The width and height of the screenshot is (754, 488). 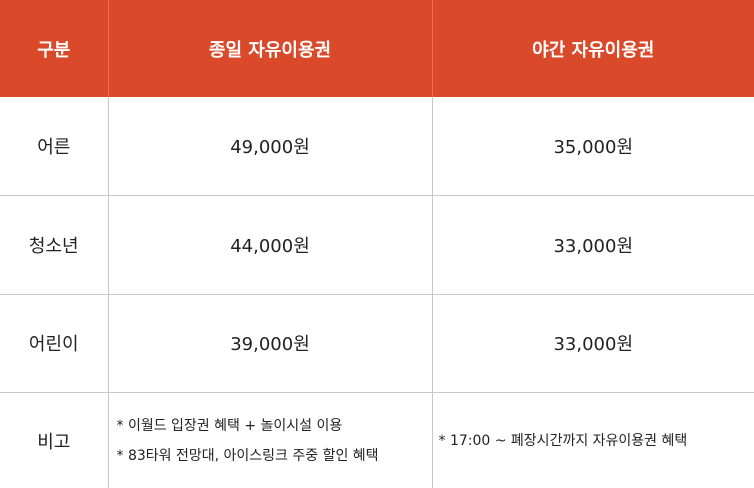 What do you see at coordinates (247, 455) in the screenshot?
I see `day-note-line: * 83타워 전망대, 아이스링크 주중 할인 혜택` at bounding box center [247, 455].